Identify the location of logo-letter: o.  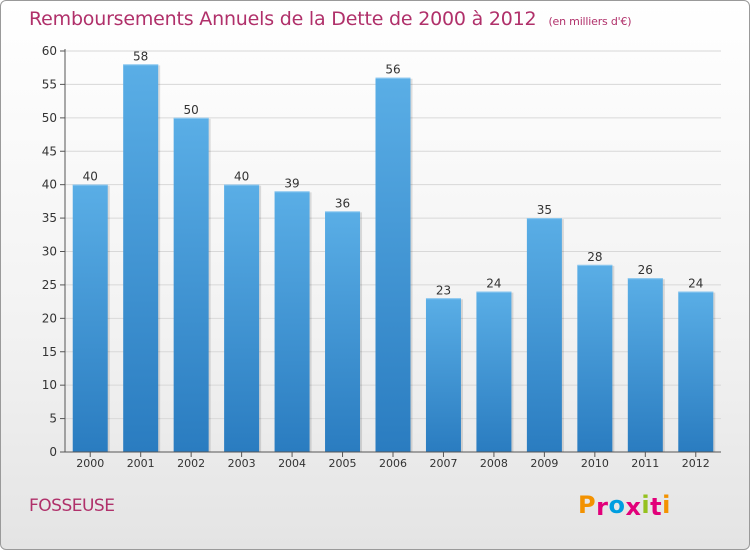
(617, 505).